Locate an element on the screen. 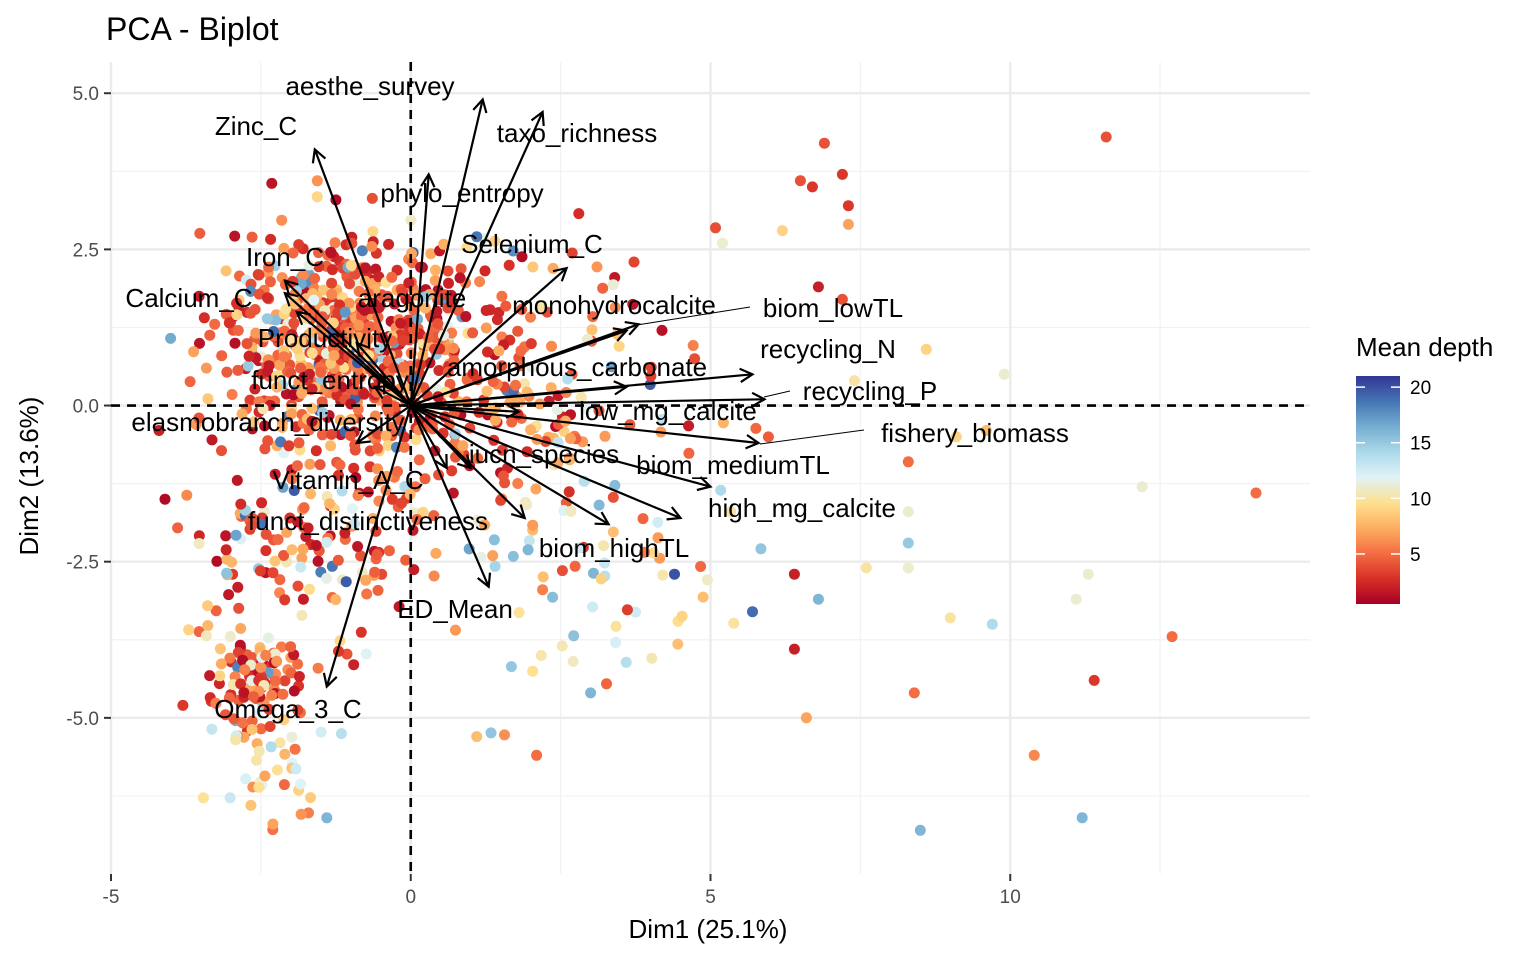  legend-tick-label: 10 is located at coordinates (1420, 499).